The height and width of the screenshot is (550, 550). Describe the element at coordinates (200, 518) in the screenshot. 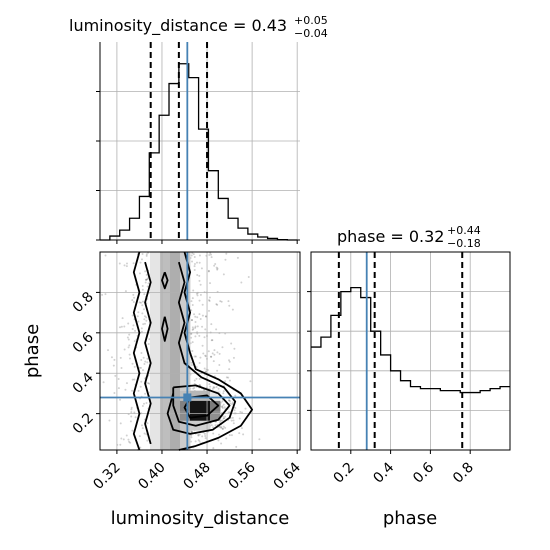

I see `x-axis-label-luminosity-distance: luminosity_distance` at that location.